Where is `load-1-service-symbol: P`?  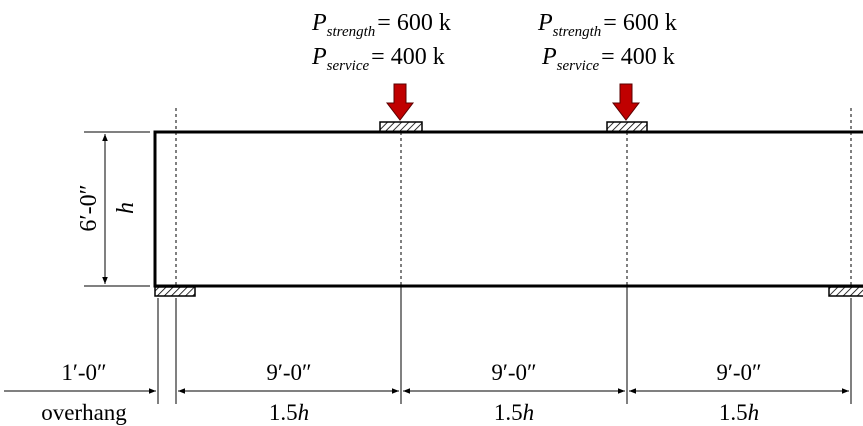
load-1-service-symbol: P is located at coordinates (319, 57).